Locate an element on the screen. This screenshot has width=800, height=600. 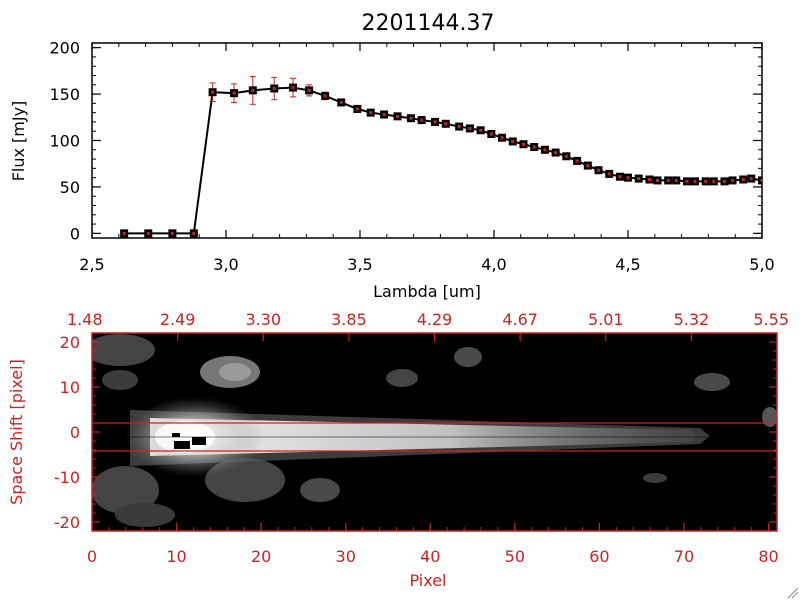
image-top-tick-label: 5.32 is located at coordinates (692, 319).